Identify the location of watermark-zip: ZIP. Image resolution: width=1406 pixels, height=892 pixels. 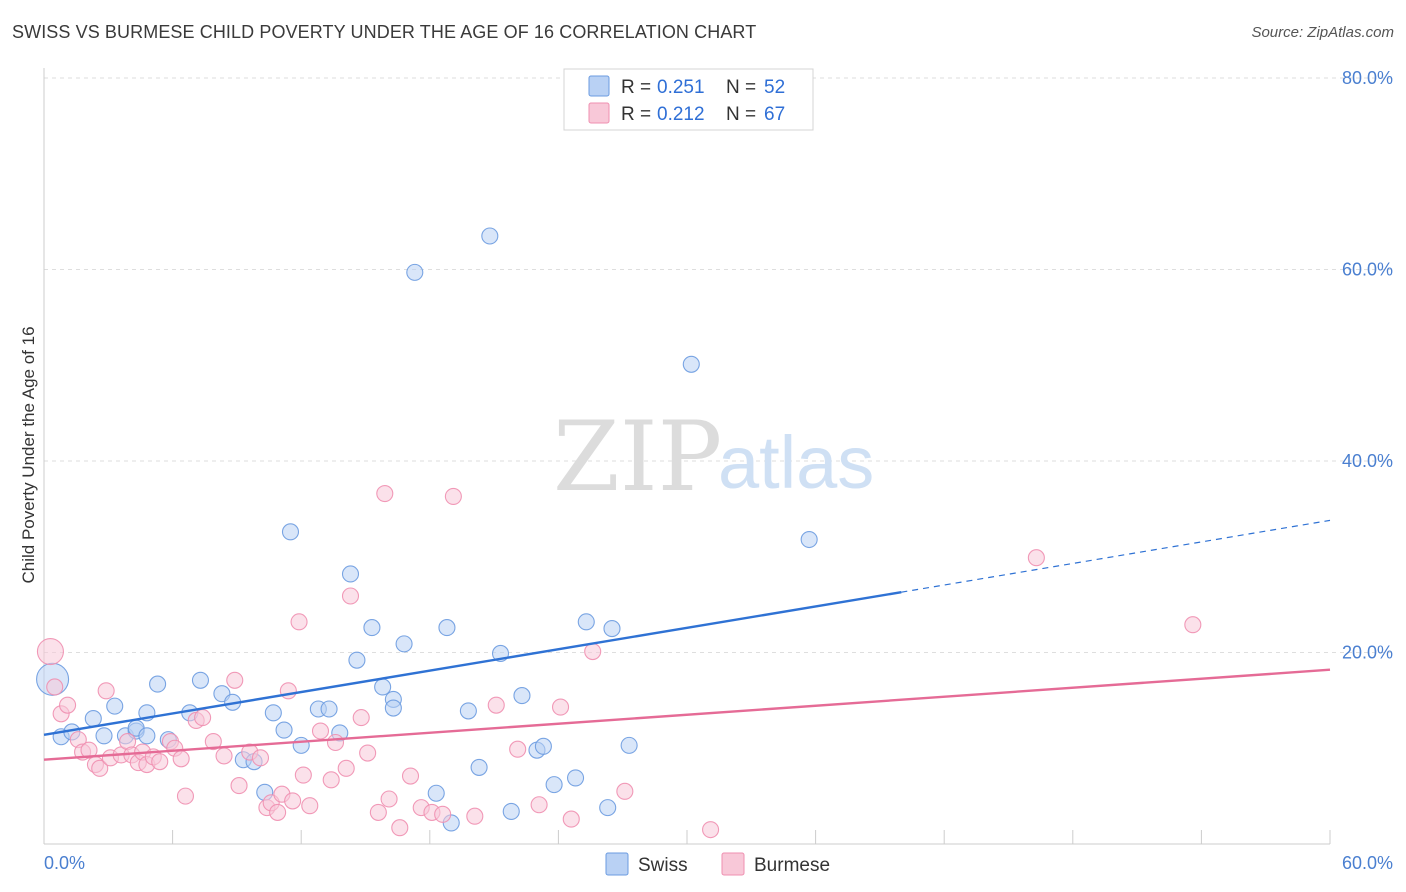
(637, 457).